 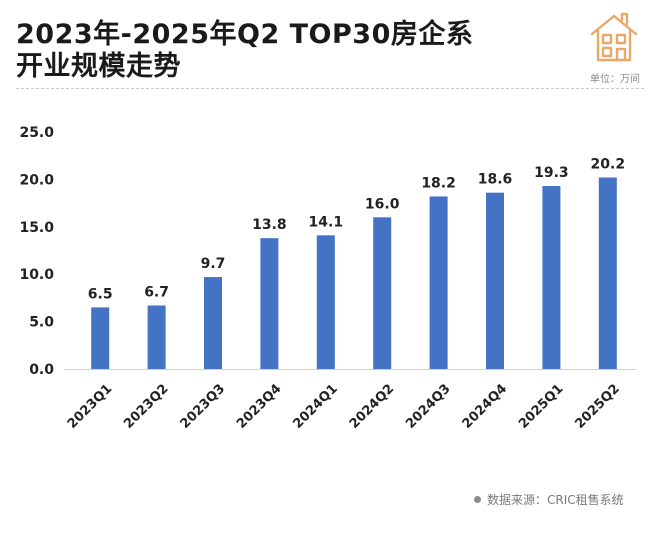 What do you see at coordinates (541, 406) in the screenshot?
I see `x-tick-label: 2025Q1` at bounding box center [541, 406].